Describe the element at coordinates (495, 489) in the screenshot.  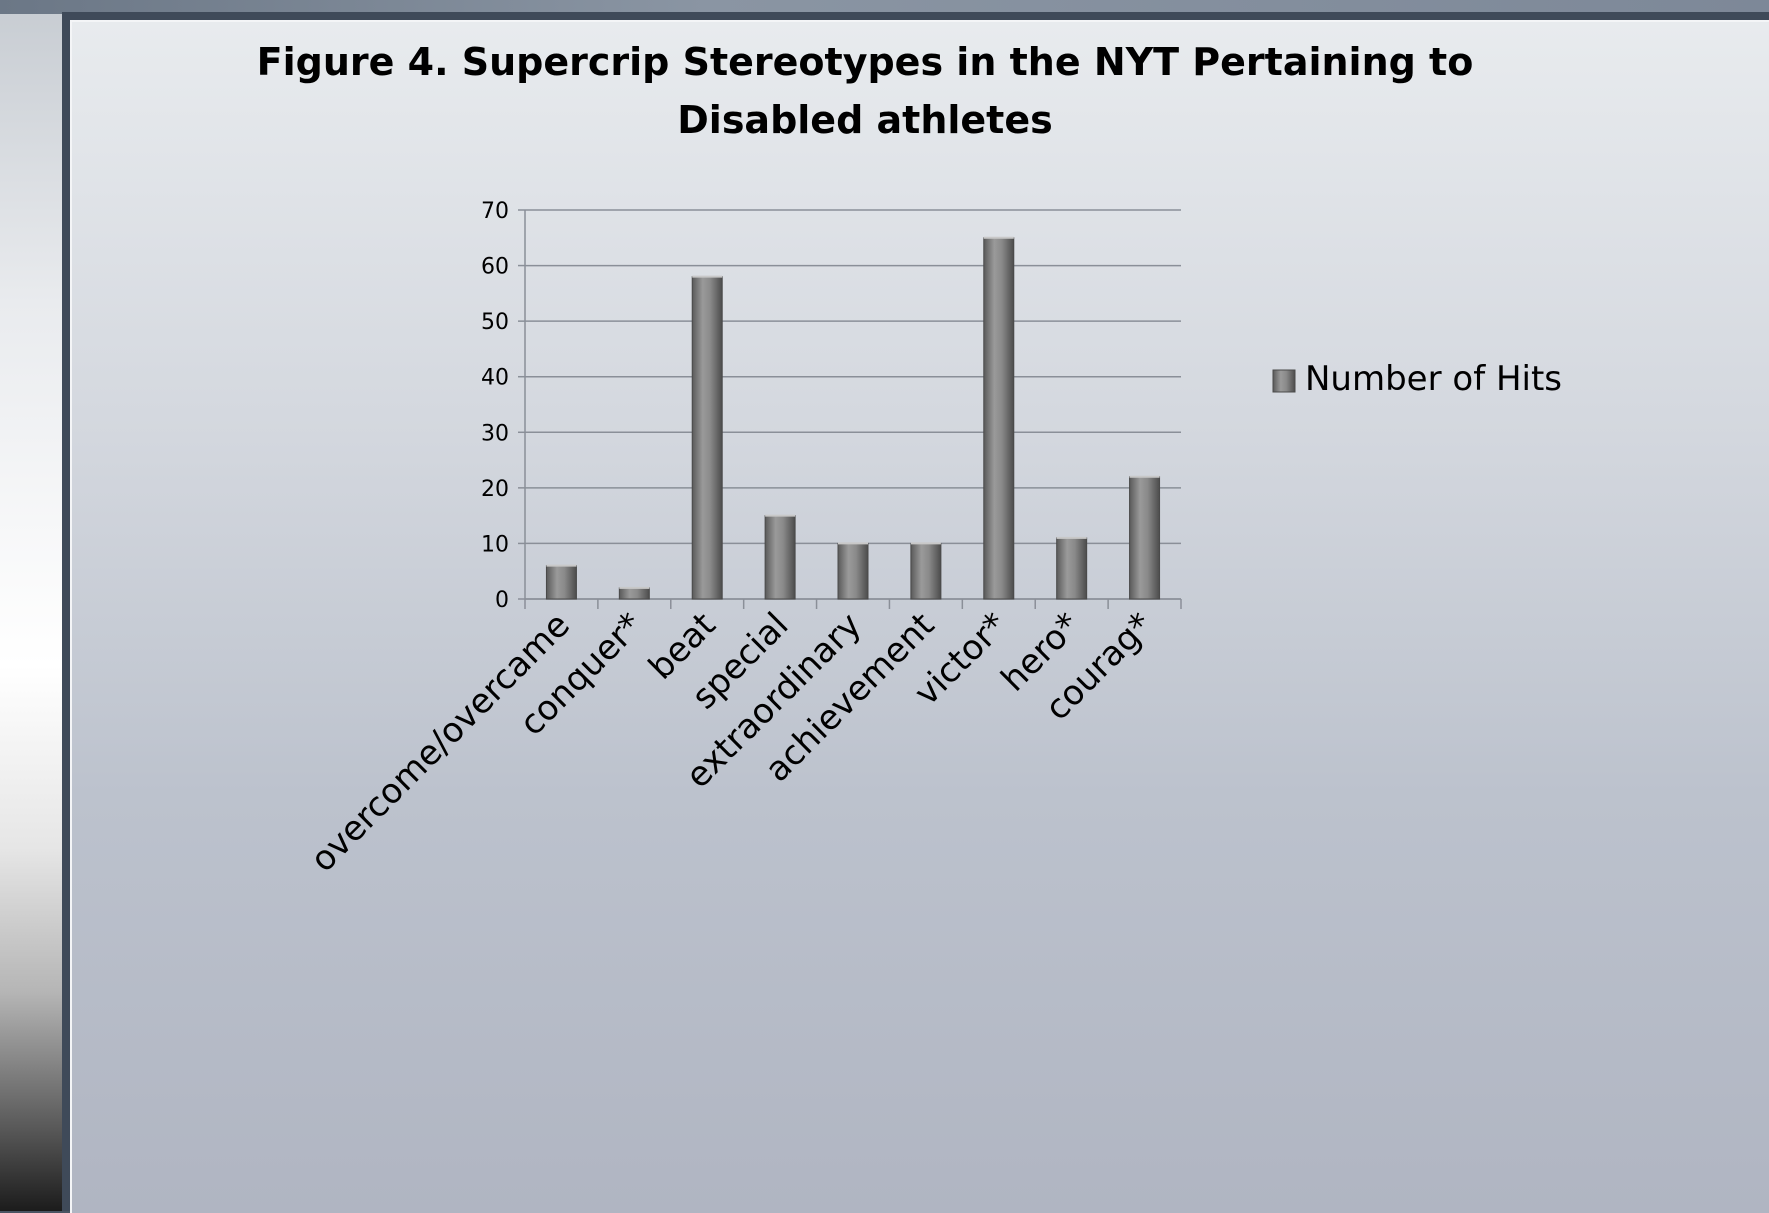
I see `y-tick-label: 20` at that location.